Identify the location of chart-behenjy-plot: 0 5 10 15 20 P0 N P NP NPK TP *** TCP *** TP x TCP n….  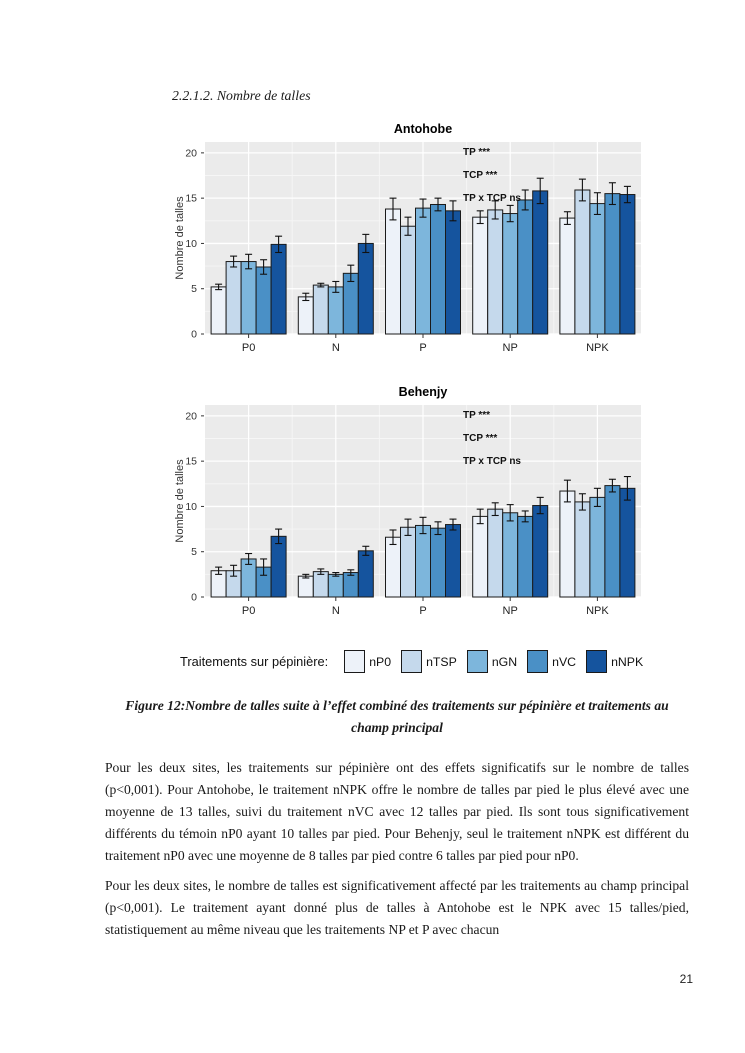
(409, 517).